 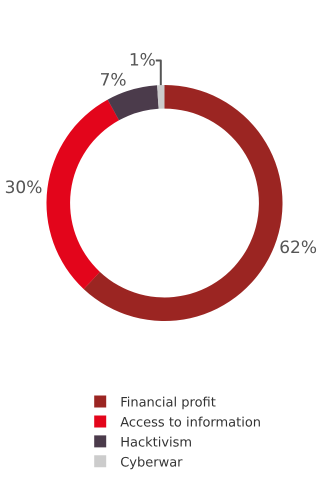 I want to click on legend-label: Financial profit, so click(x=168, y=403).